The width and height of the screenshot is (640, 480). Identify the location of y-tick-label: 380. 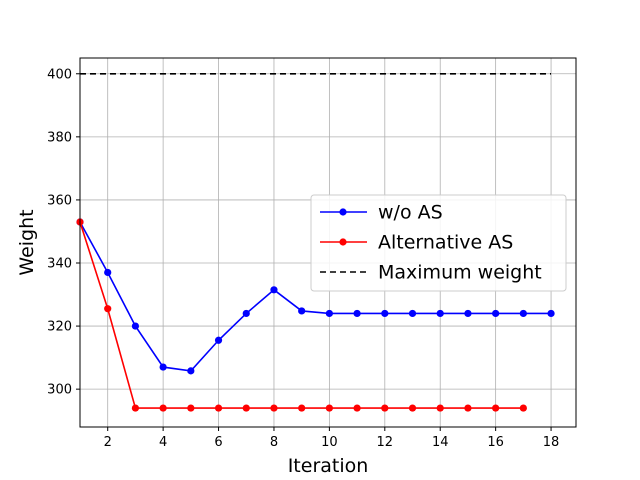
(59, 137).